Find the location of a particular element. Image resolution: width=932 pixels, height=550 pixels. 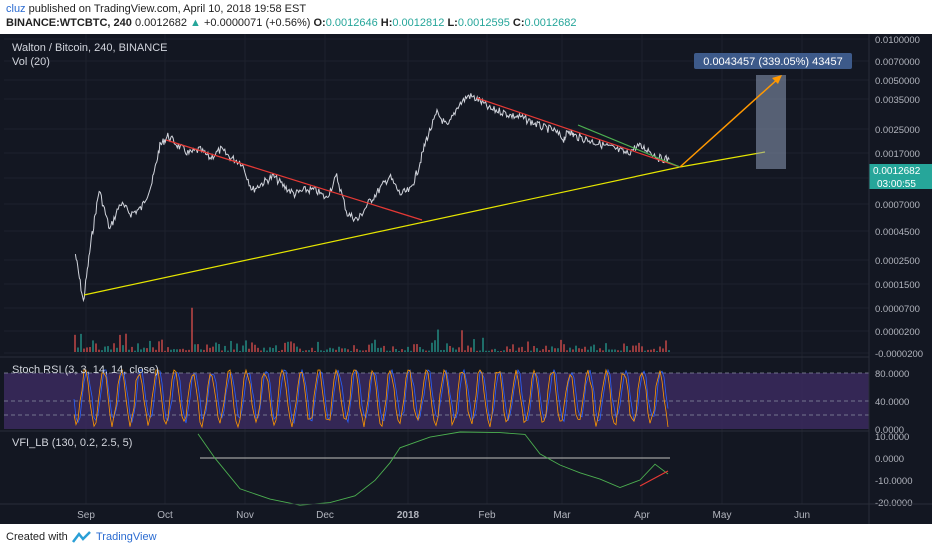

tradingview-link: TradingView is located at coordinates (126, 537).